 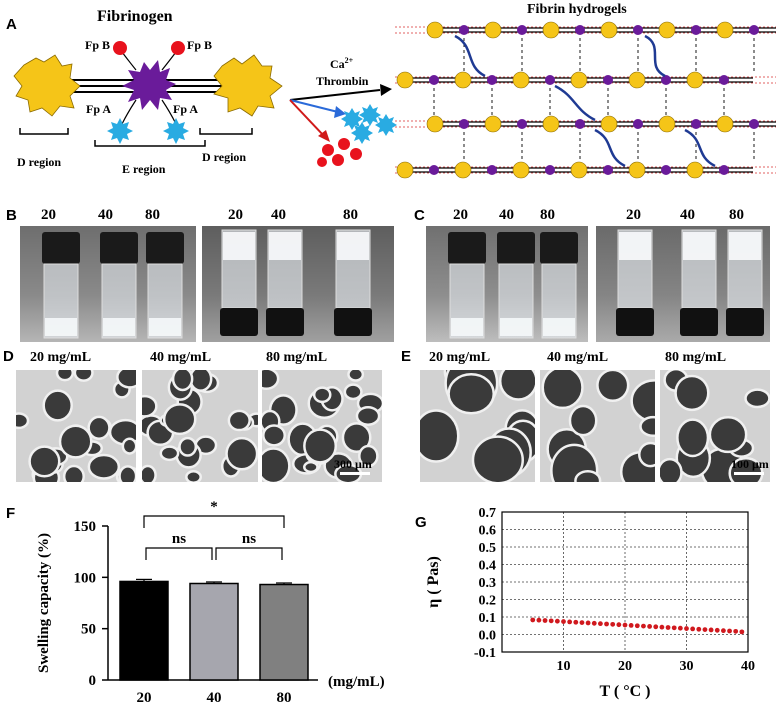 What do you see at coordinates (749, 473) in the screenshot?
I see `sem-e-scalebar` at bounding box center [749, 473].